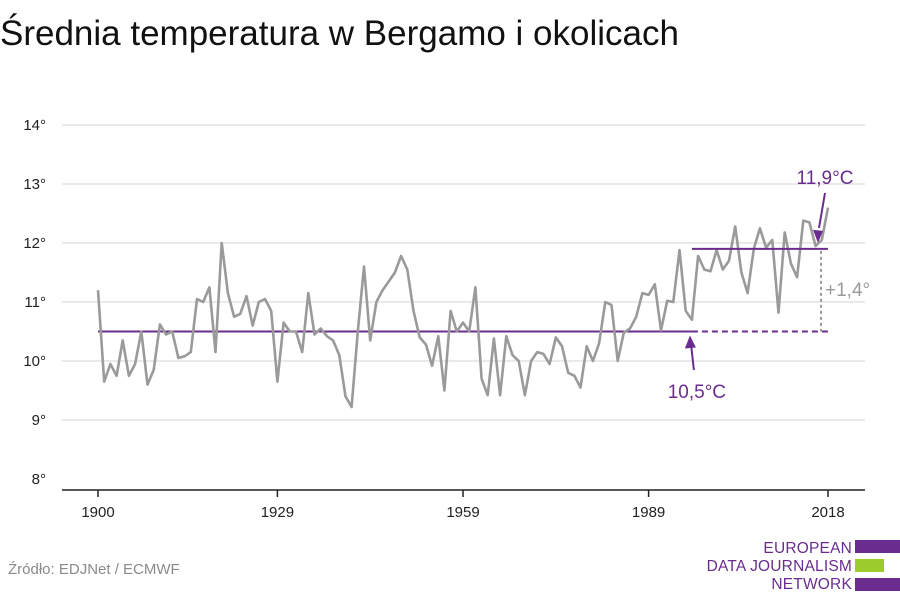 The image size is (900, 600). Describe the element at coordinates (822, 210) in the screenshot. I see `recent-arrow-shaft` at that location.